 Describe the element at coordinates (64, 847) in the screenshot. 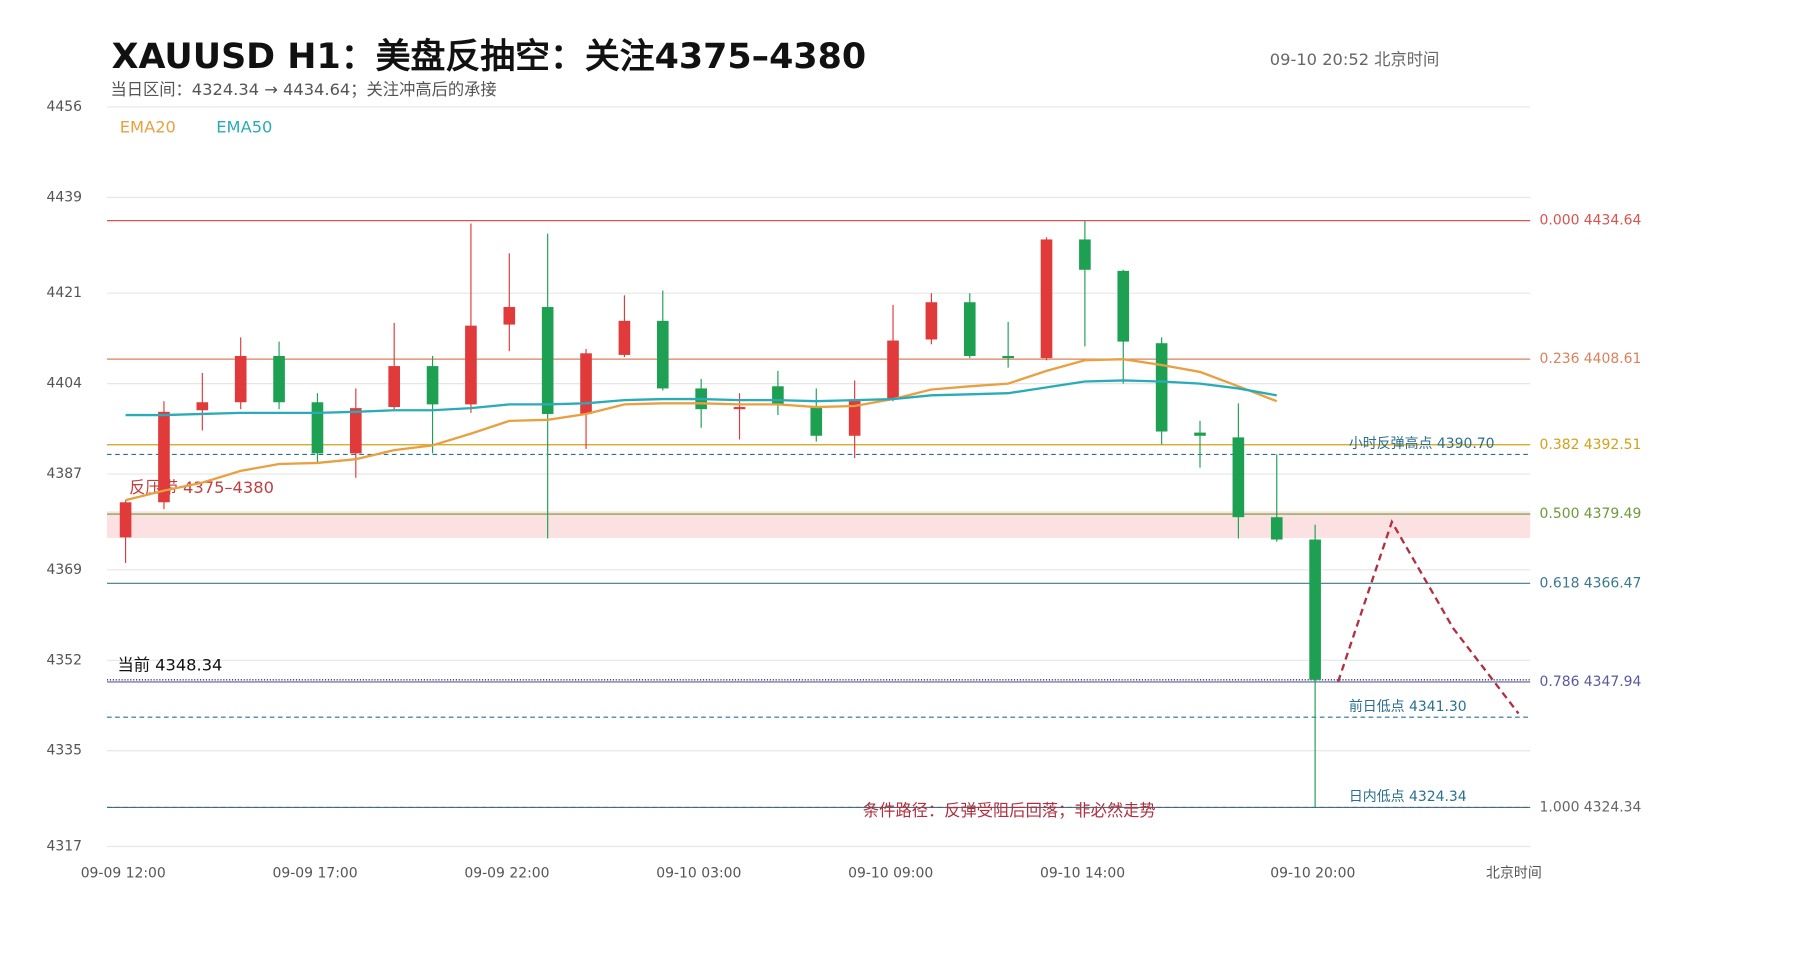

I see `y-tick-label: 4317` at that location.